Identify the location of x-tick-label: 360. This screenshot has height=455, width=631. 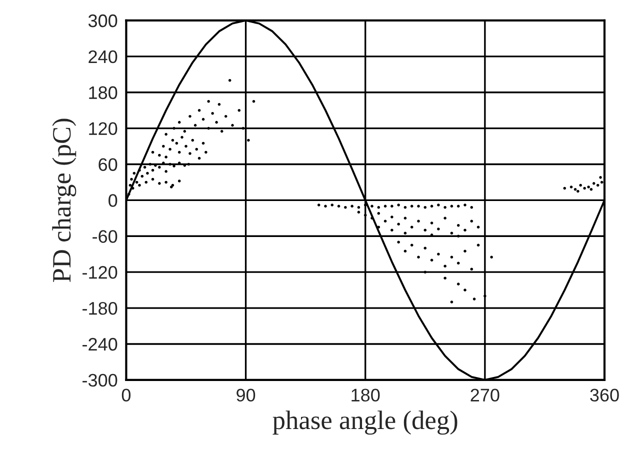
(604, 395).